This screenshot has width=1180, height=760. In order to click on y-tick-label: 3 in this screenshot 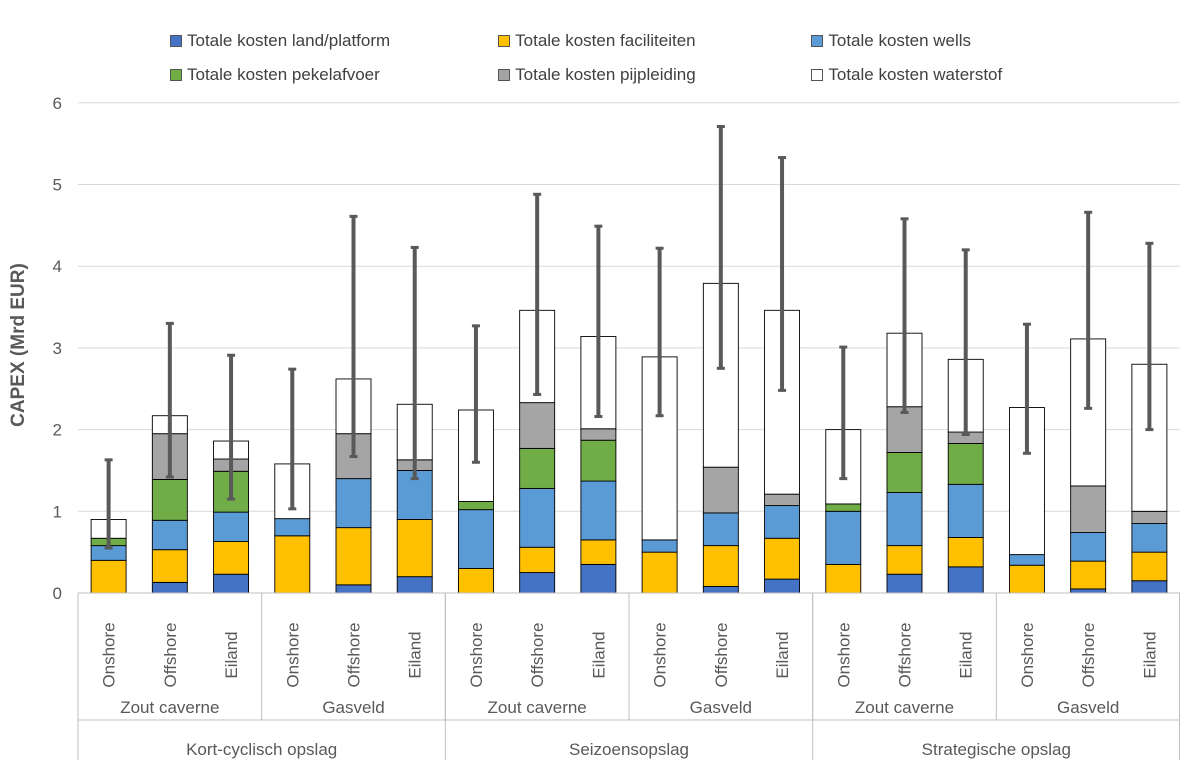, I will do `click(57, 348)`.